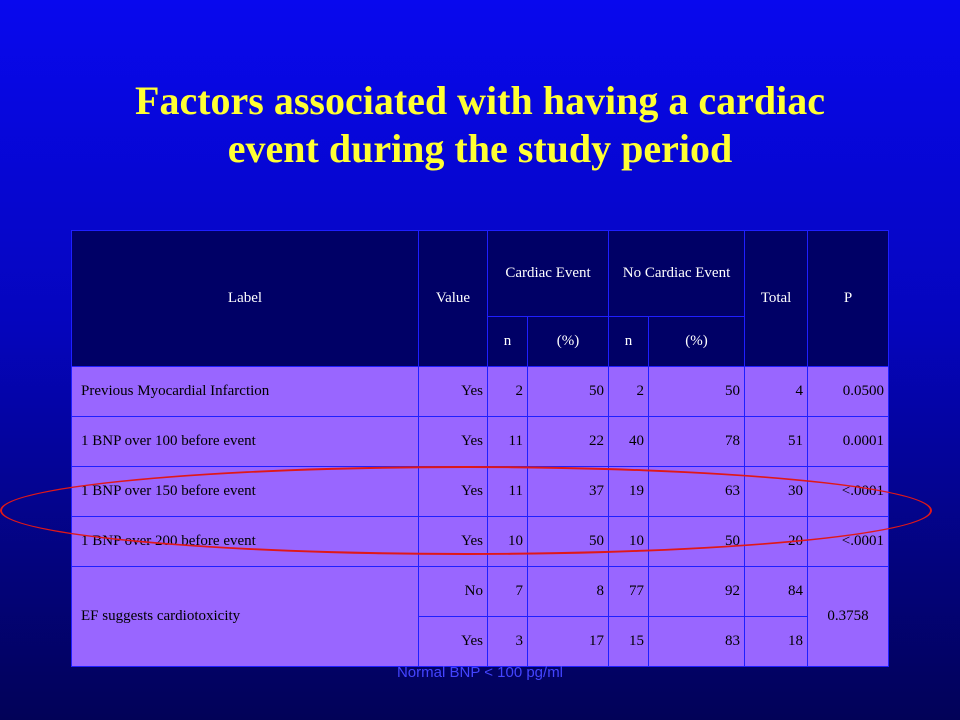 The image size is (960, 720). I want to click on row-cardiac-pct: 22, so click(568, 441).